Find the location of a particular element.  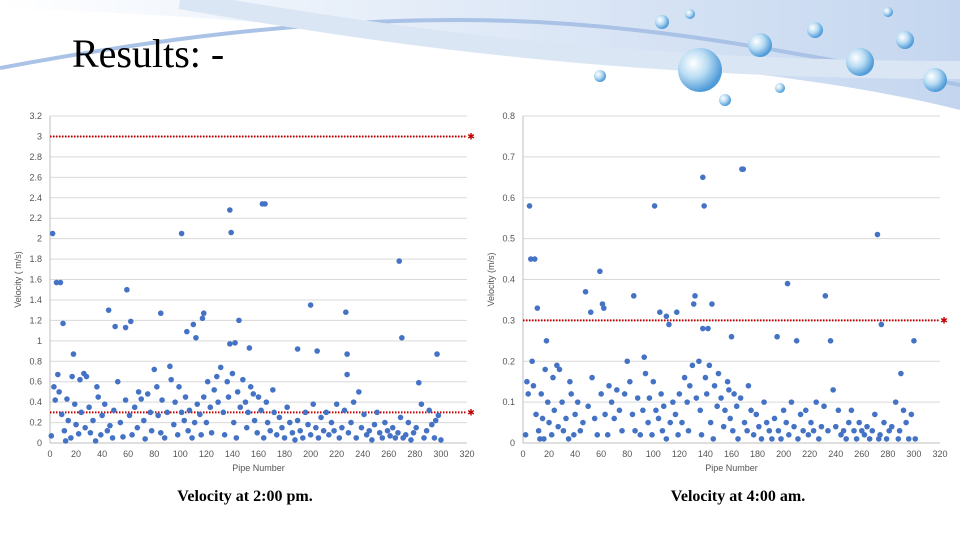

y-tick-label: 3 is located at coordinates (39, 136).